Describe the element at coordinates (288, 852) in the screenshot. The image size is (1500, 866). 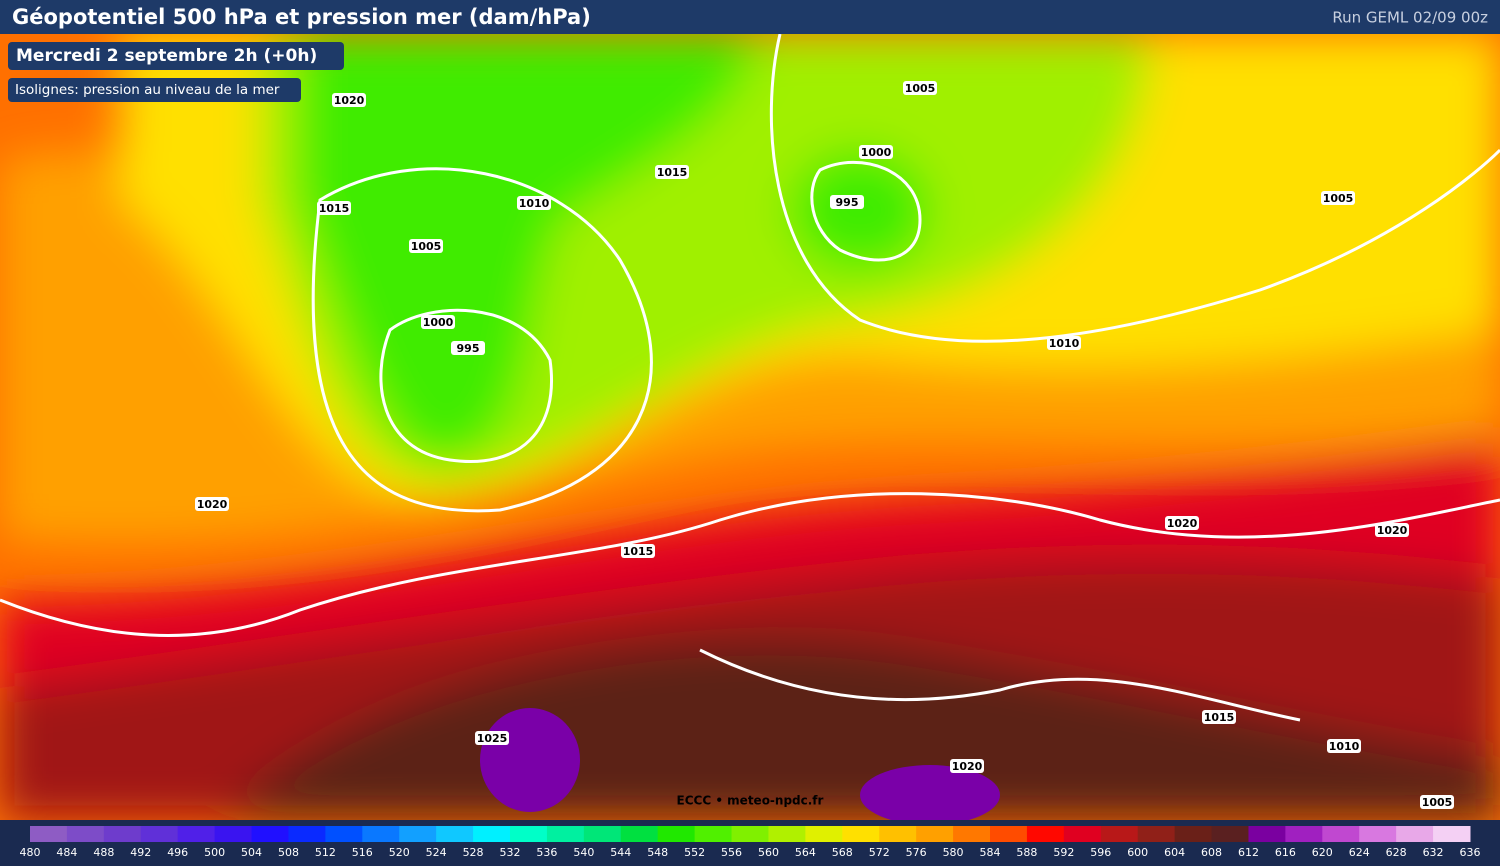
I see `colorbar-label: 508` at that location.